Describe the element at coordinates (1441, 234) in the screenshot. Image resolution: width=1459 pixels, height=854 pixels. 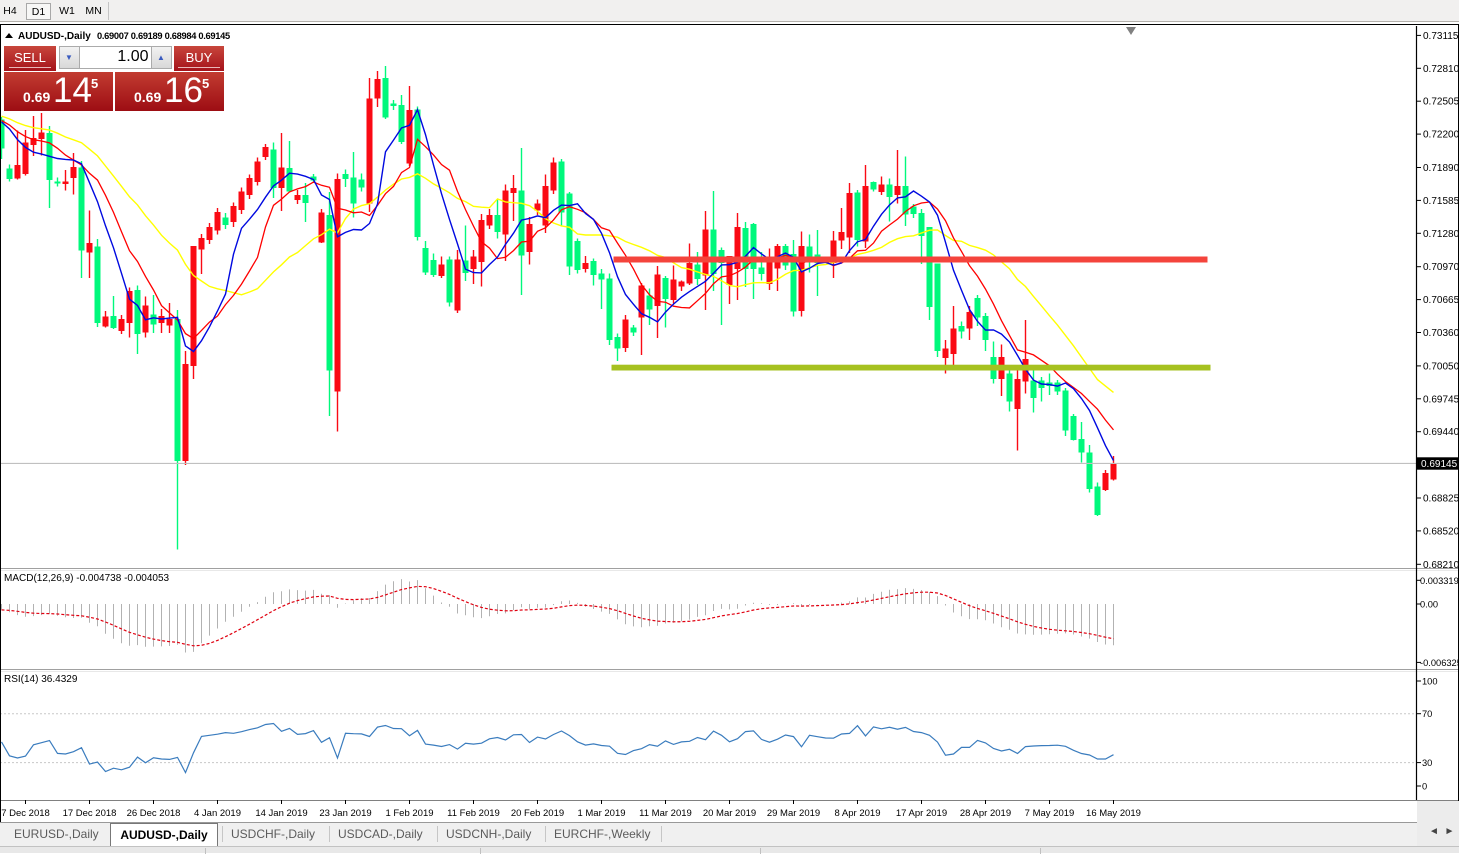
I see `svg-text: 0.71280` at that location.